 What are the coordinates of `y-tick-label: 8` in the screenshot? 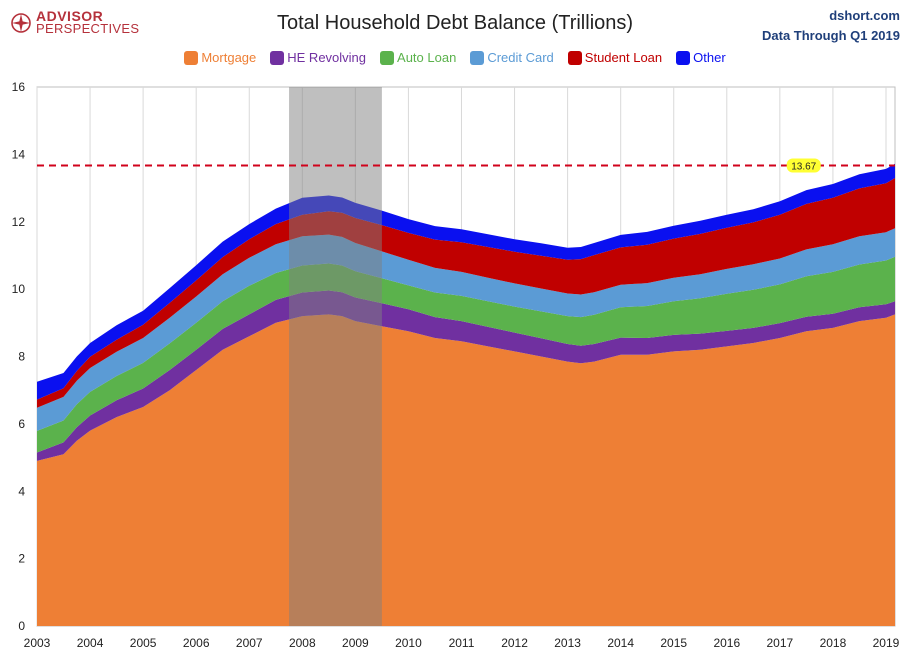 It's located at (21, 357).